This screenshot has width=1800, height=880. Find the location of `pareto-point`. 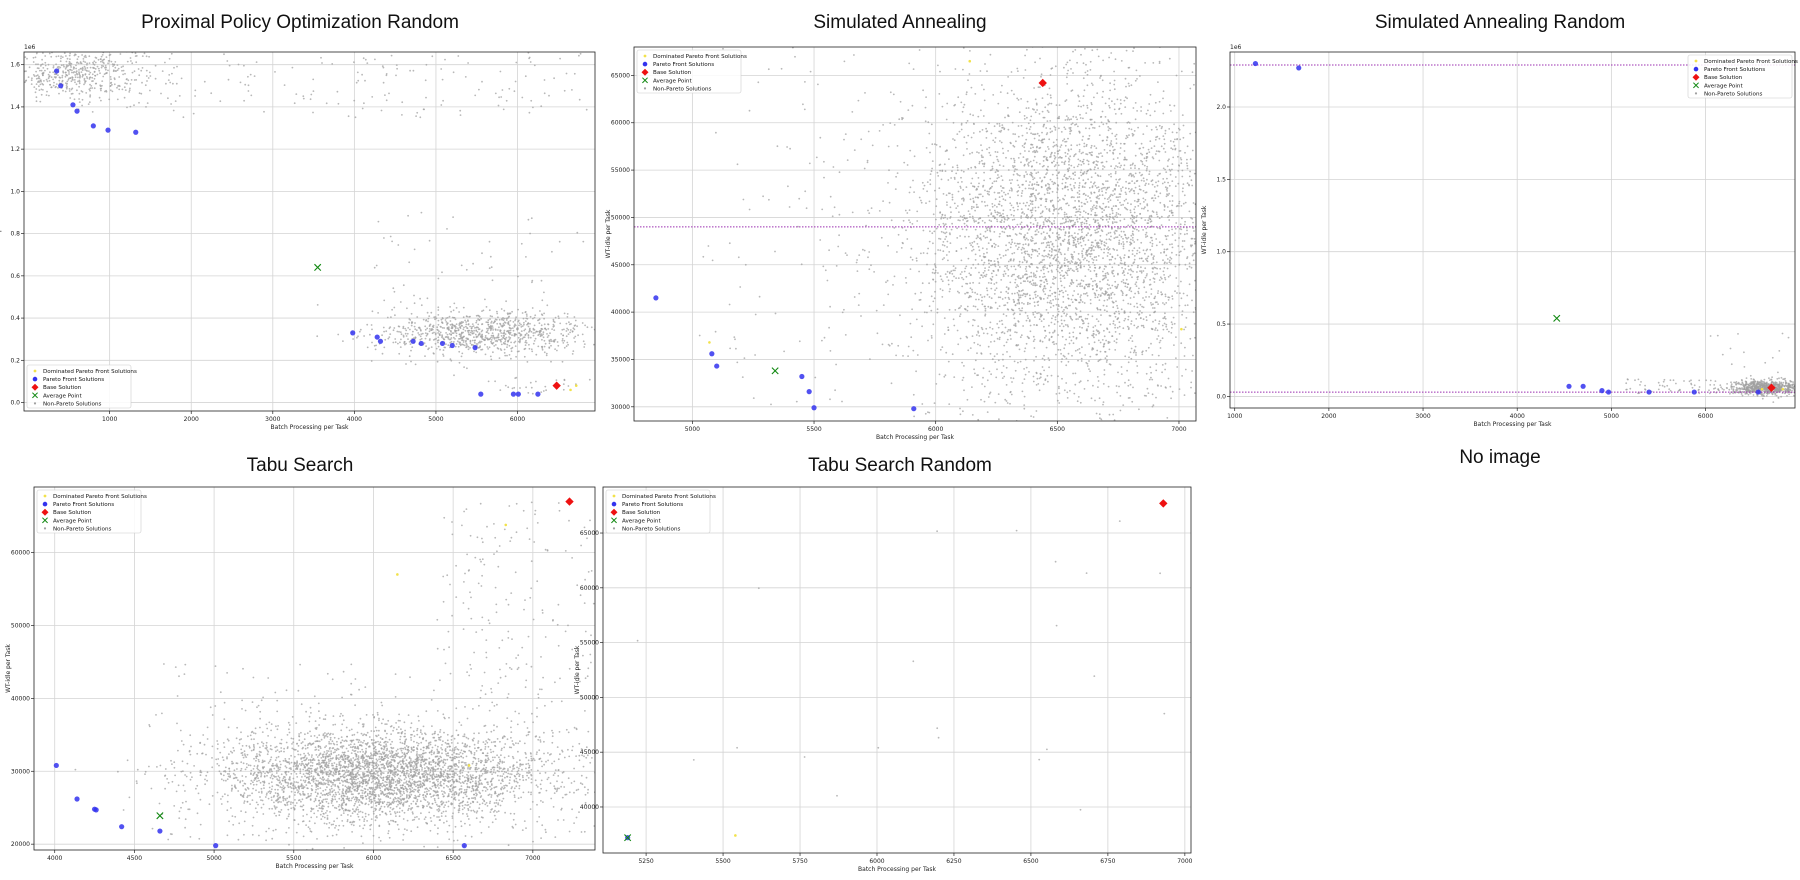

pareto-point is located at coordinates (136, 132).